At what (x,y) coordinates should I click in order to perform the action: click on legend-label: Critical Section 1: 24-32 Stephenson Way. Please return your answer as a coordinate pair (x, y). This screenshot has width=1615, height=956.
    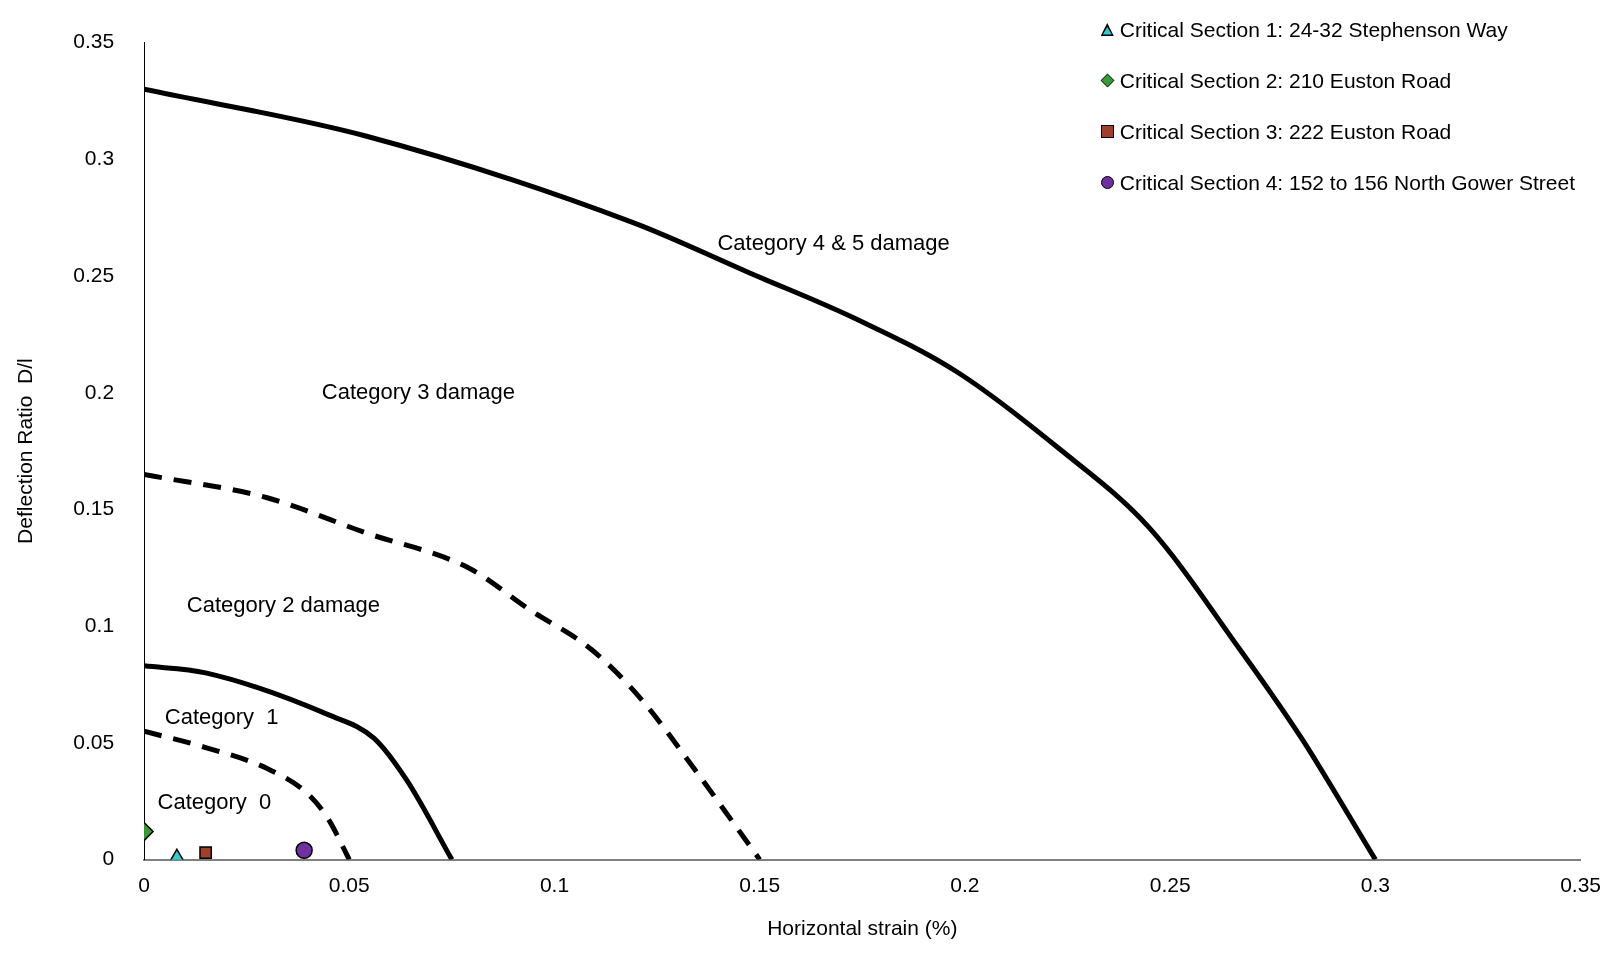
    Looking at the image, I should click on (1313, 29).